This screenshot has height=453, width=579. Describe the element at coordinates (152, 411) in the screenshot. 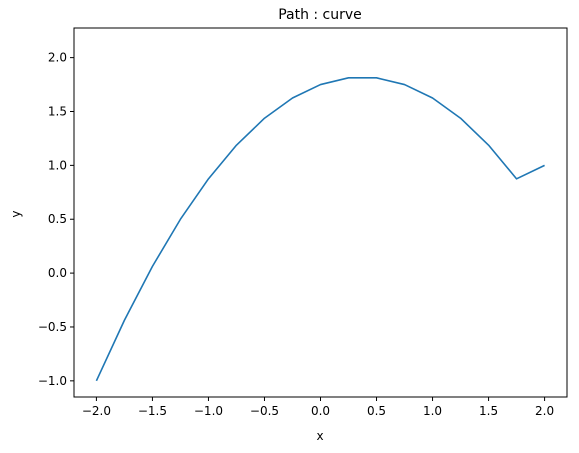

I see `x-tick-label: −1.5` at that location.